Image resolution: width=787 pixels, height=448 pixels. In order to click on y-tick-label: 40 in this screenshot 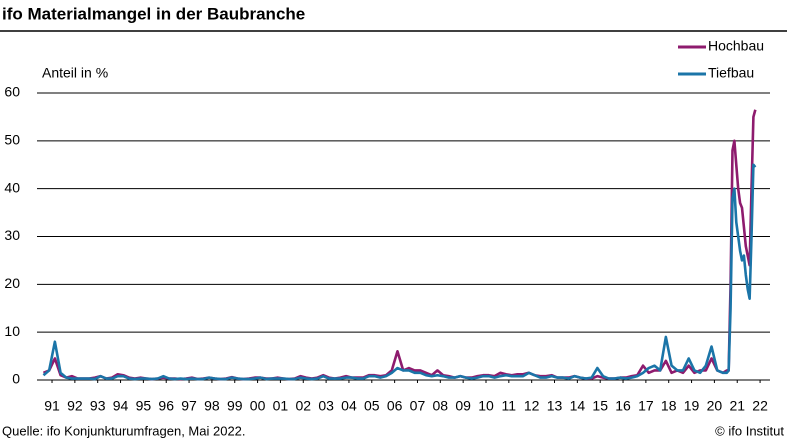, I will do `click(12, 187)`.